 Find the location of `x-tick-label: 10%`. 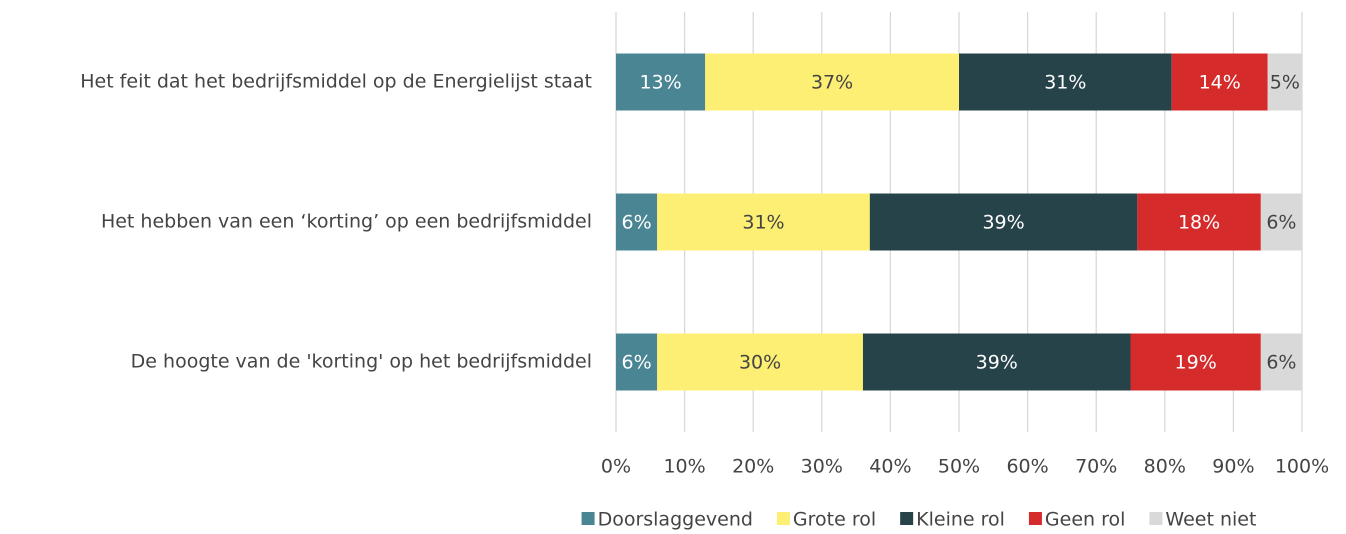

x-tick-label: 10% is located at coordinates (684, 467).